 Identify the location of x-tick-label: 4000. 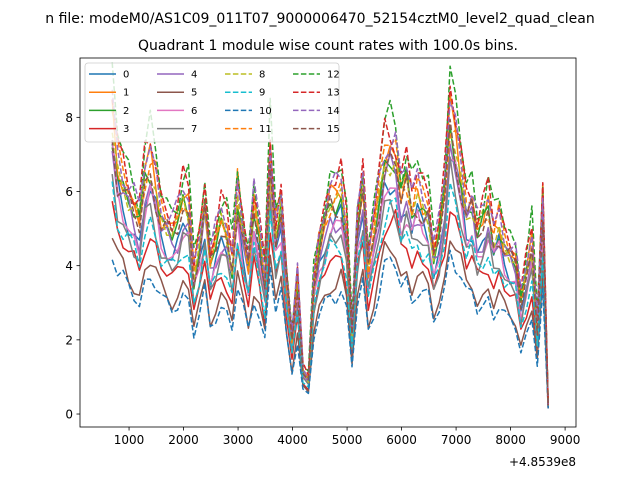
(292, 440).